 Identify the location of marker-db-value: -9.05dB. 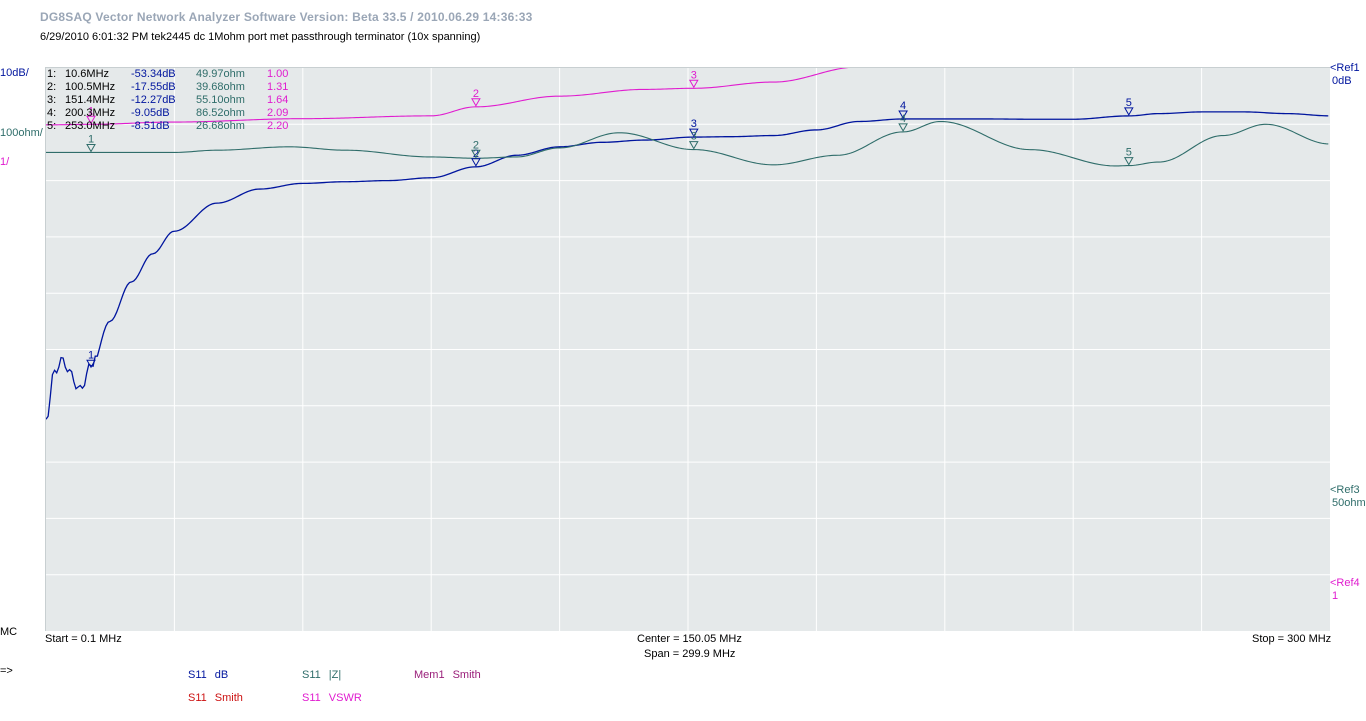
(150, 113).